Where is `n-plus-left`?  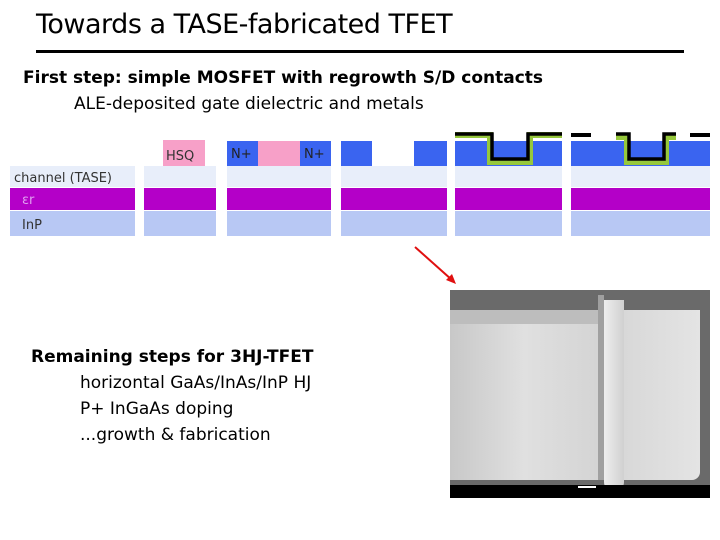
n-plus-left is located at coordinates (242, 153).